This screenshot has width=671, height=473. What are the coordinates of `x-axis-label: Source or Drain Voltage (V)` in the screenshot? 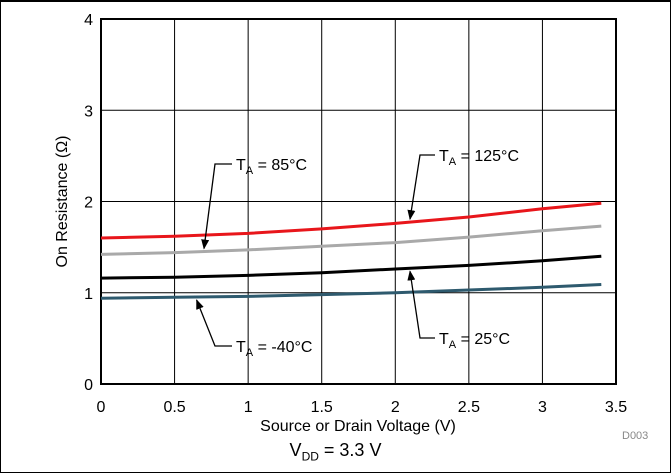 It's located at (358, 426).